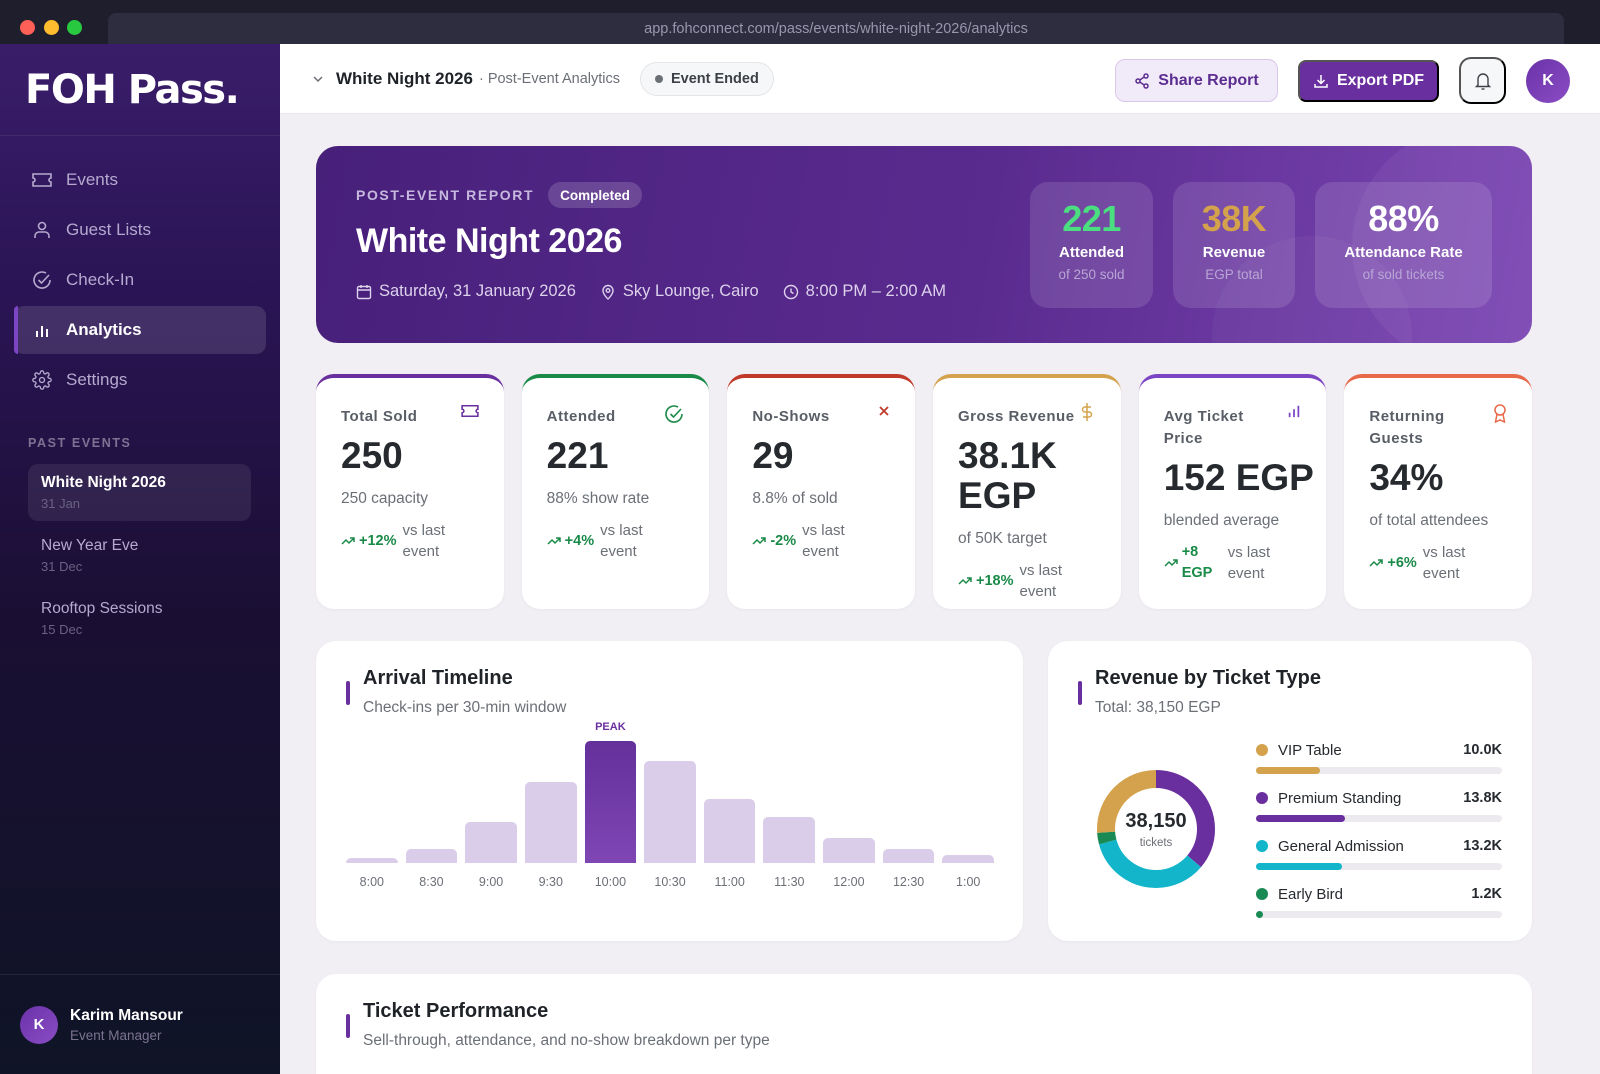 This screenshot has height=1074, width=1600. What do you see at coordinates (90, 545) in the screenshot?
I see `past-event-title: New Year Eve` at bounding box center [90, 545].